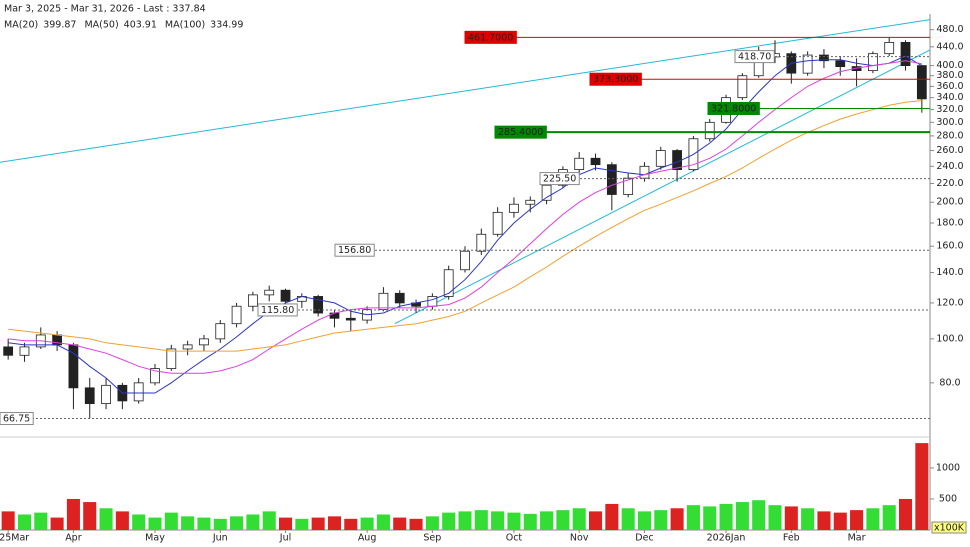  What do you see at coordinates (949, 382) in the screenshot?
I see `y-tick-label: 80.0` at bounding box center [949, 382].